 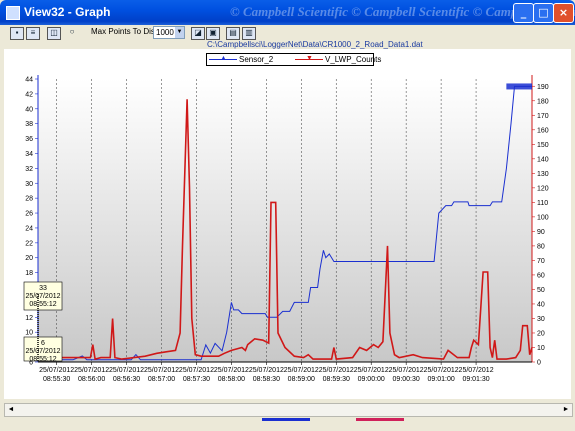 I want to click on print-preview-icon: ◫, so click(x=54, y=33).